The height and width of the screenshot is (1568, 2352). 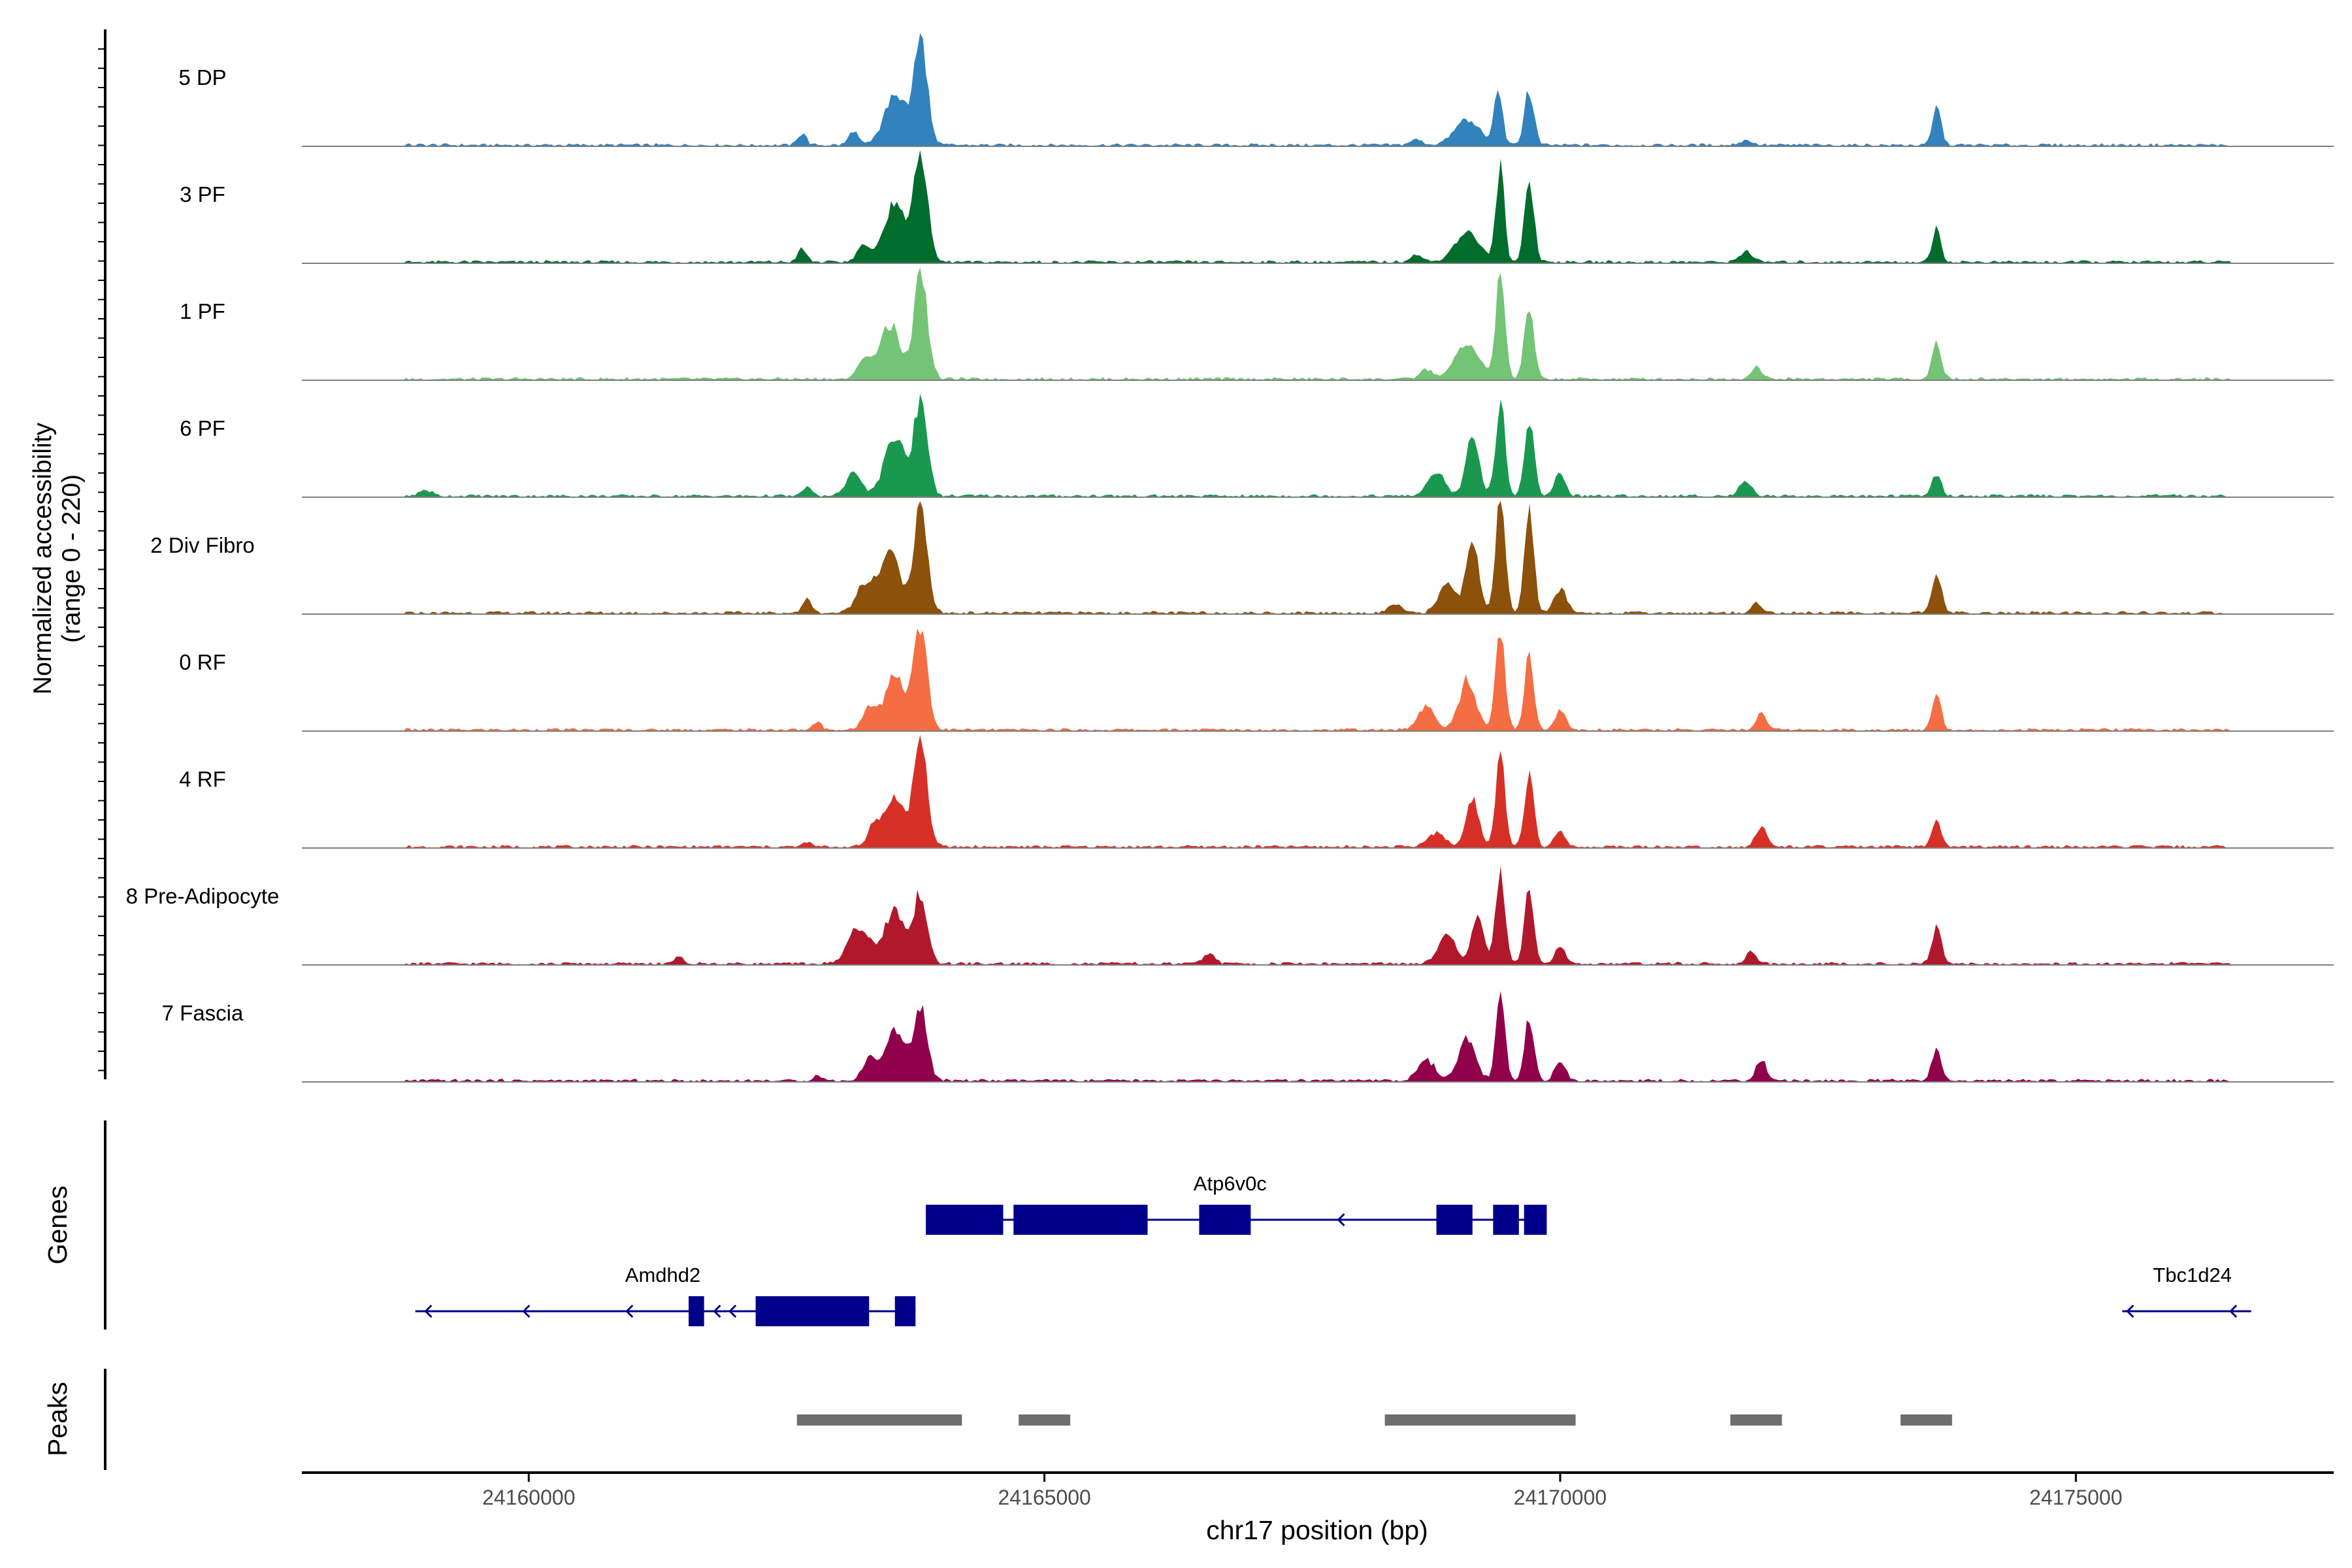 I want to click on gene-label: Tbc1d24, so click(x=2192, y=1275).